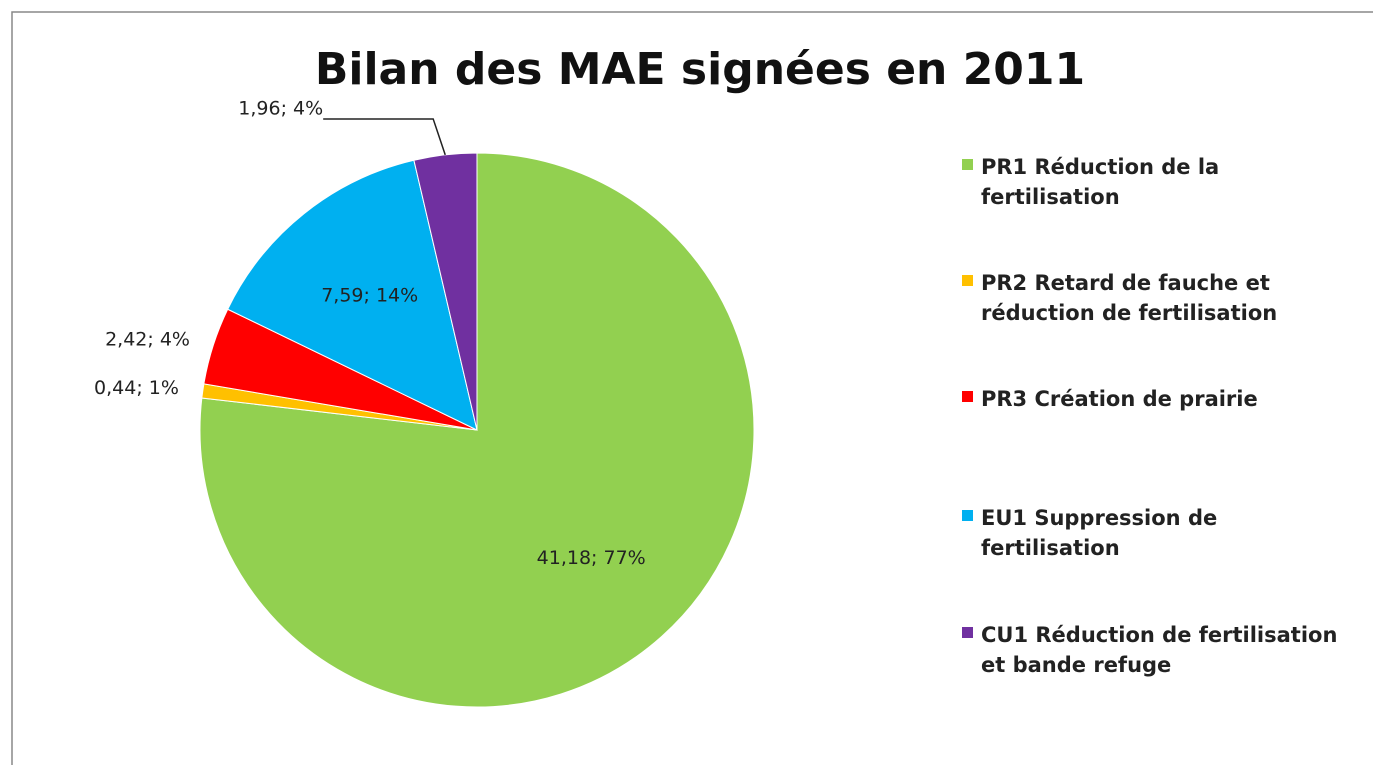 Image resolution: width=1373 pixels, height=765 pixels. I want to click on chart-title: Bilan des MAE signées en 2011, so click(700, 69).